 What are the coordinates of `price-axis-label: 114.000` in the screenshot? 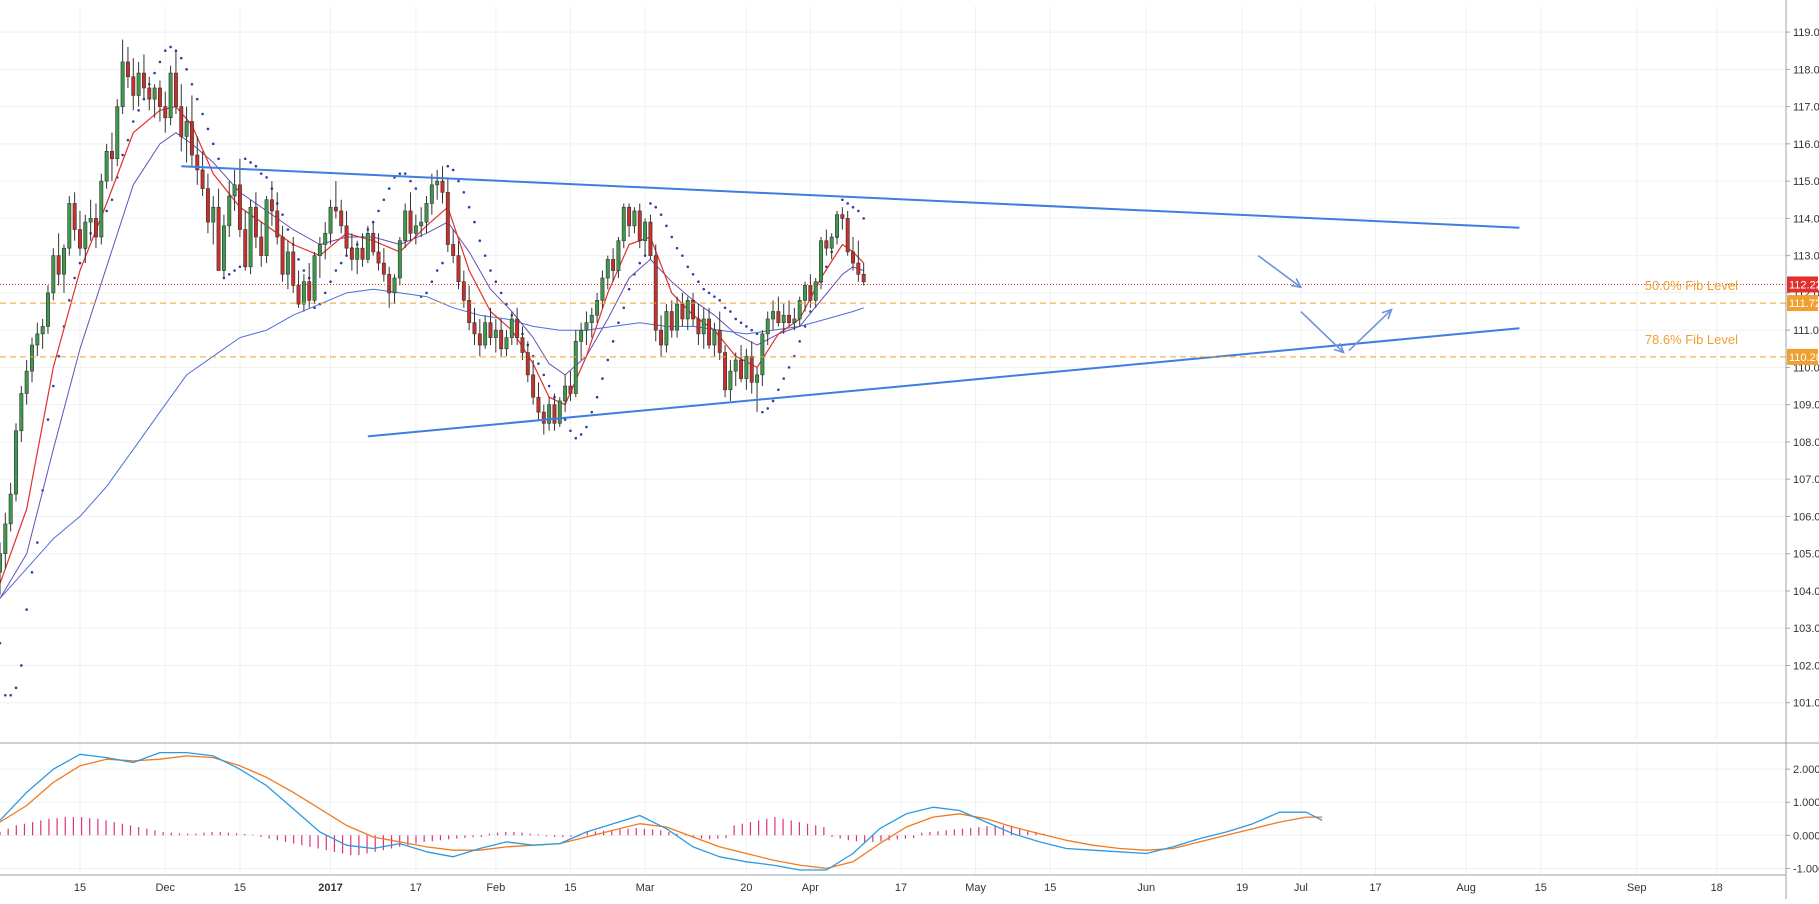 It's located at (1806, 219).